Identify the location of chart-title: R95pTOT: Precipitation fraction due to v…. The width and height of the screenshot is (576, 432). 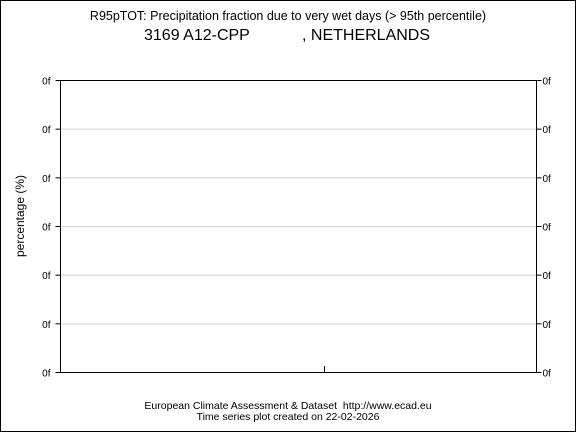
(288, 16).